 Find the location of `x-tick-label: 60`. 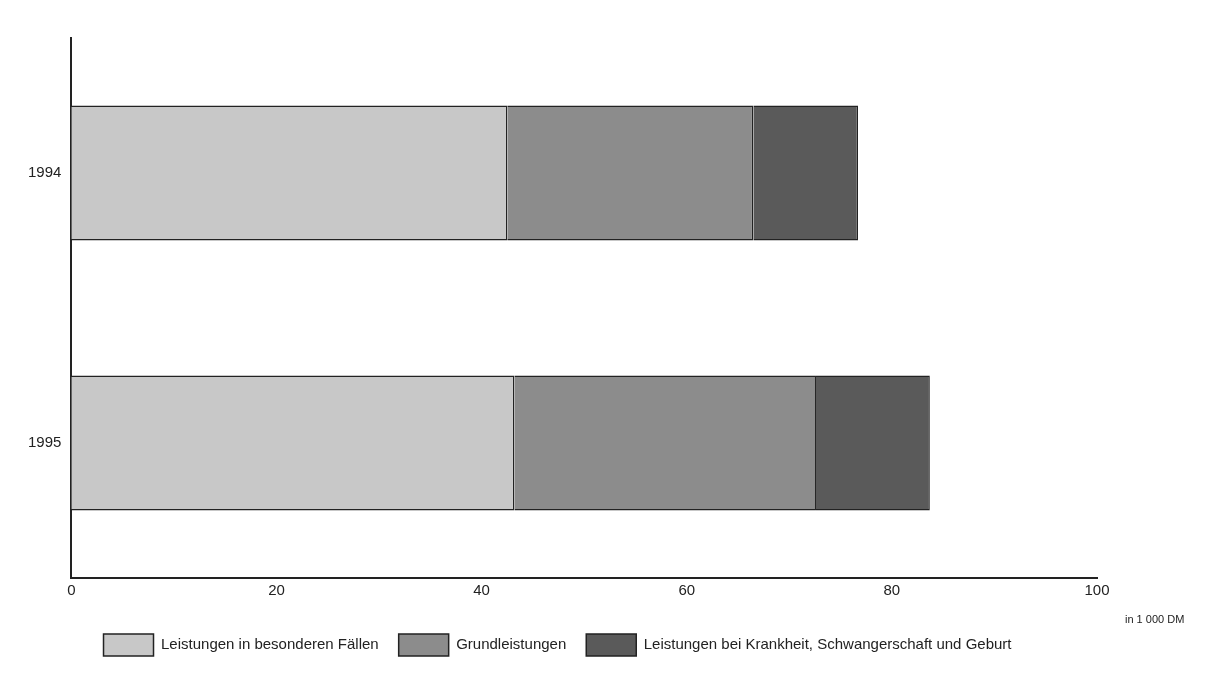

x-tick-label: 60 is located at coordinates (687, 590).